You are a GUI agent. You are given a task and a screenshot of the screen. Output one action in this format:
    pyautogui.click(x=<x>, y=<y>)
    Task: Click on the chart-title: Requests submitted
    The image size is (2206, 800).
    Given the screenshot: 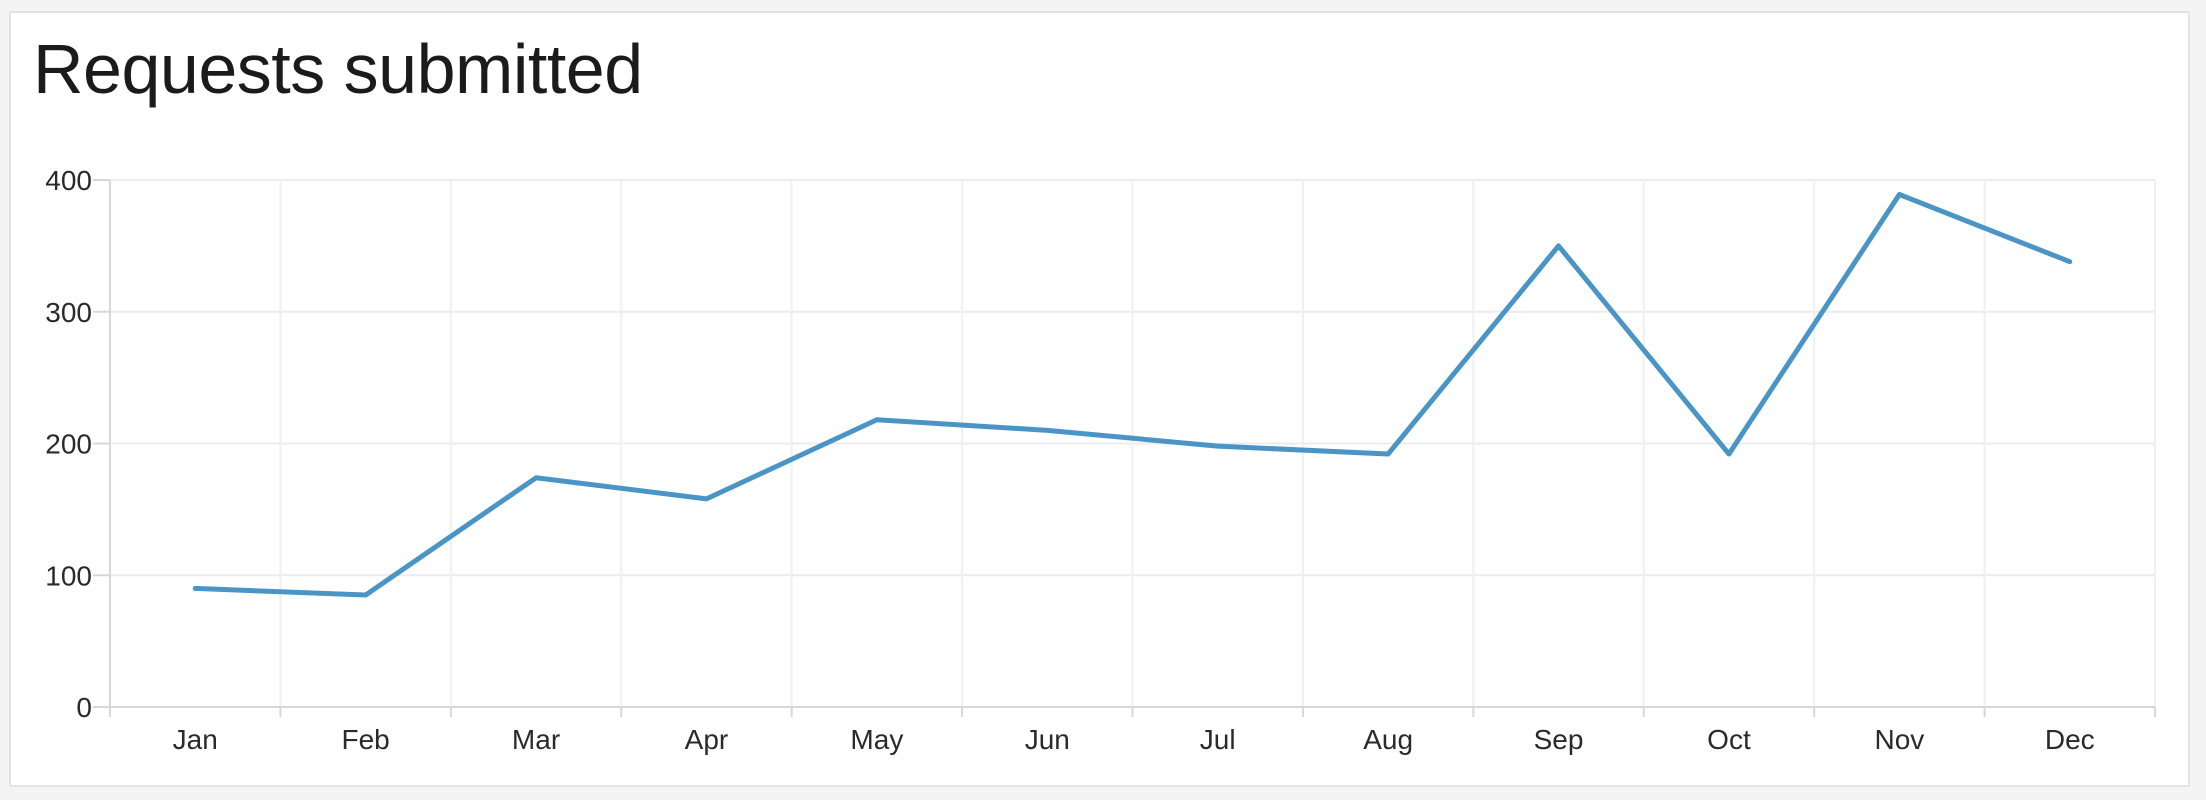 What is the action you would take?
    pyautogui.click(x=338, y=69)
    